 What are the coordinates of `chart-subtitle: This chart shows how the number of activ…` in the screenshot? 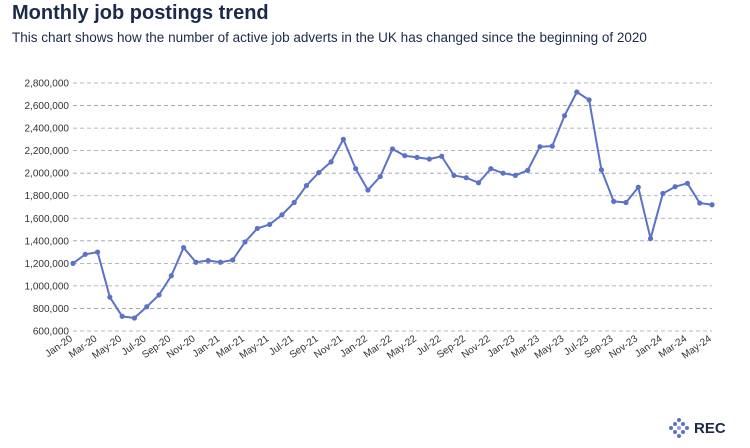 It's located at (329, 37).